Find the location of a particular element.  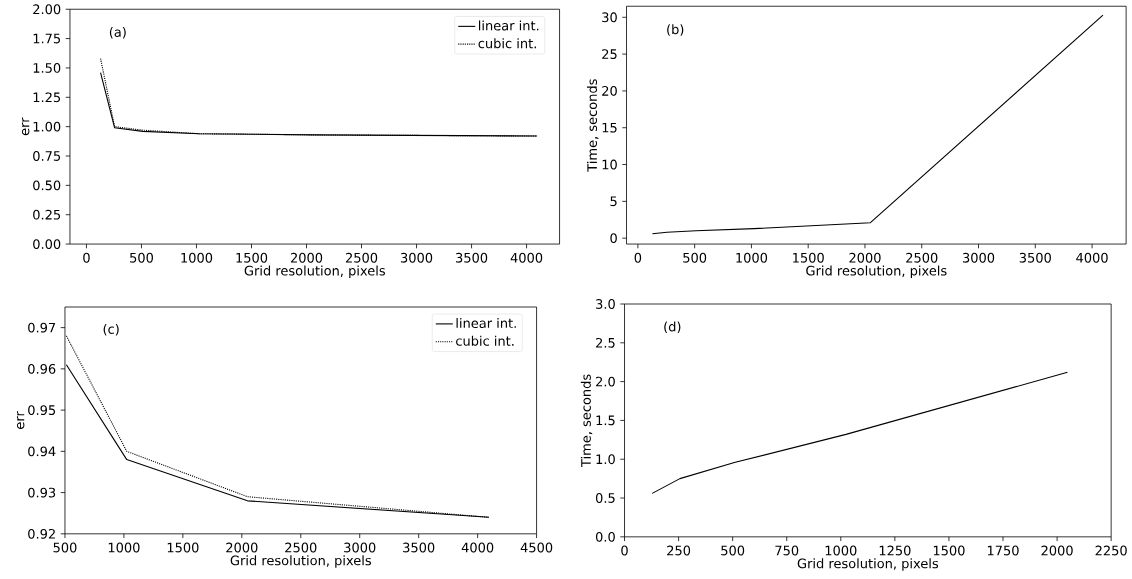

y-tick-label: 1.25 is located at coordinates (47, 97).